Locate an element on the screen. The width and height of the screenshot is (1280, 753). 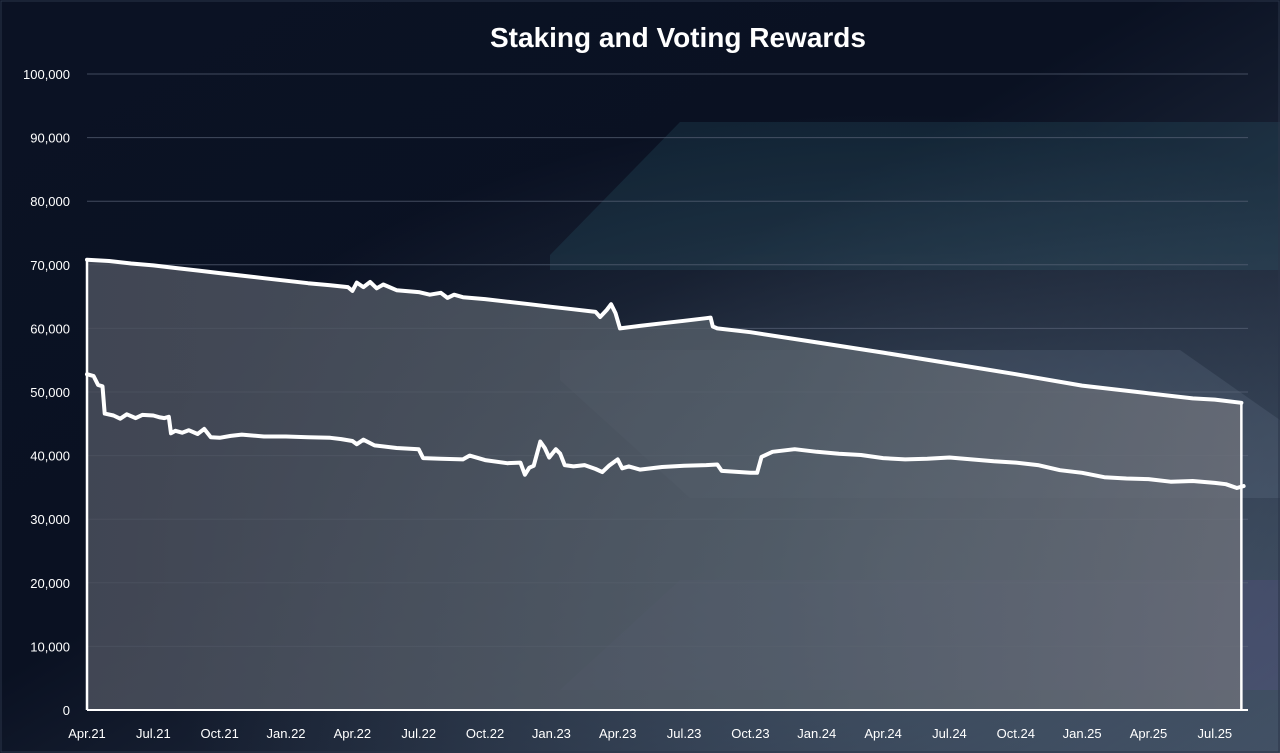
y-tick-label: 40,000 is located at coordinates (50, 456).